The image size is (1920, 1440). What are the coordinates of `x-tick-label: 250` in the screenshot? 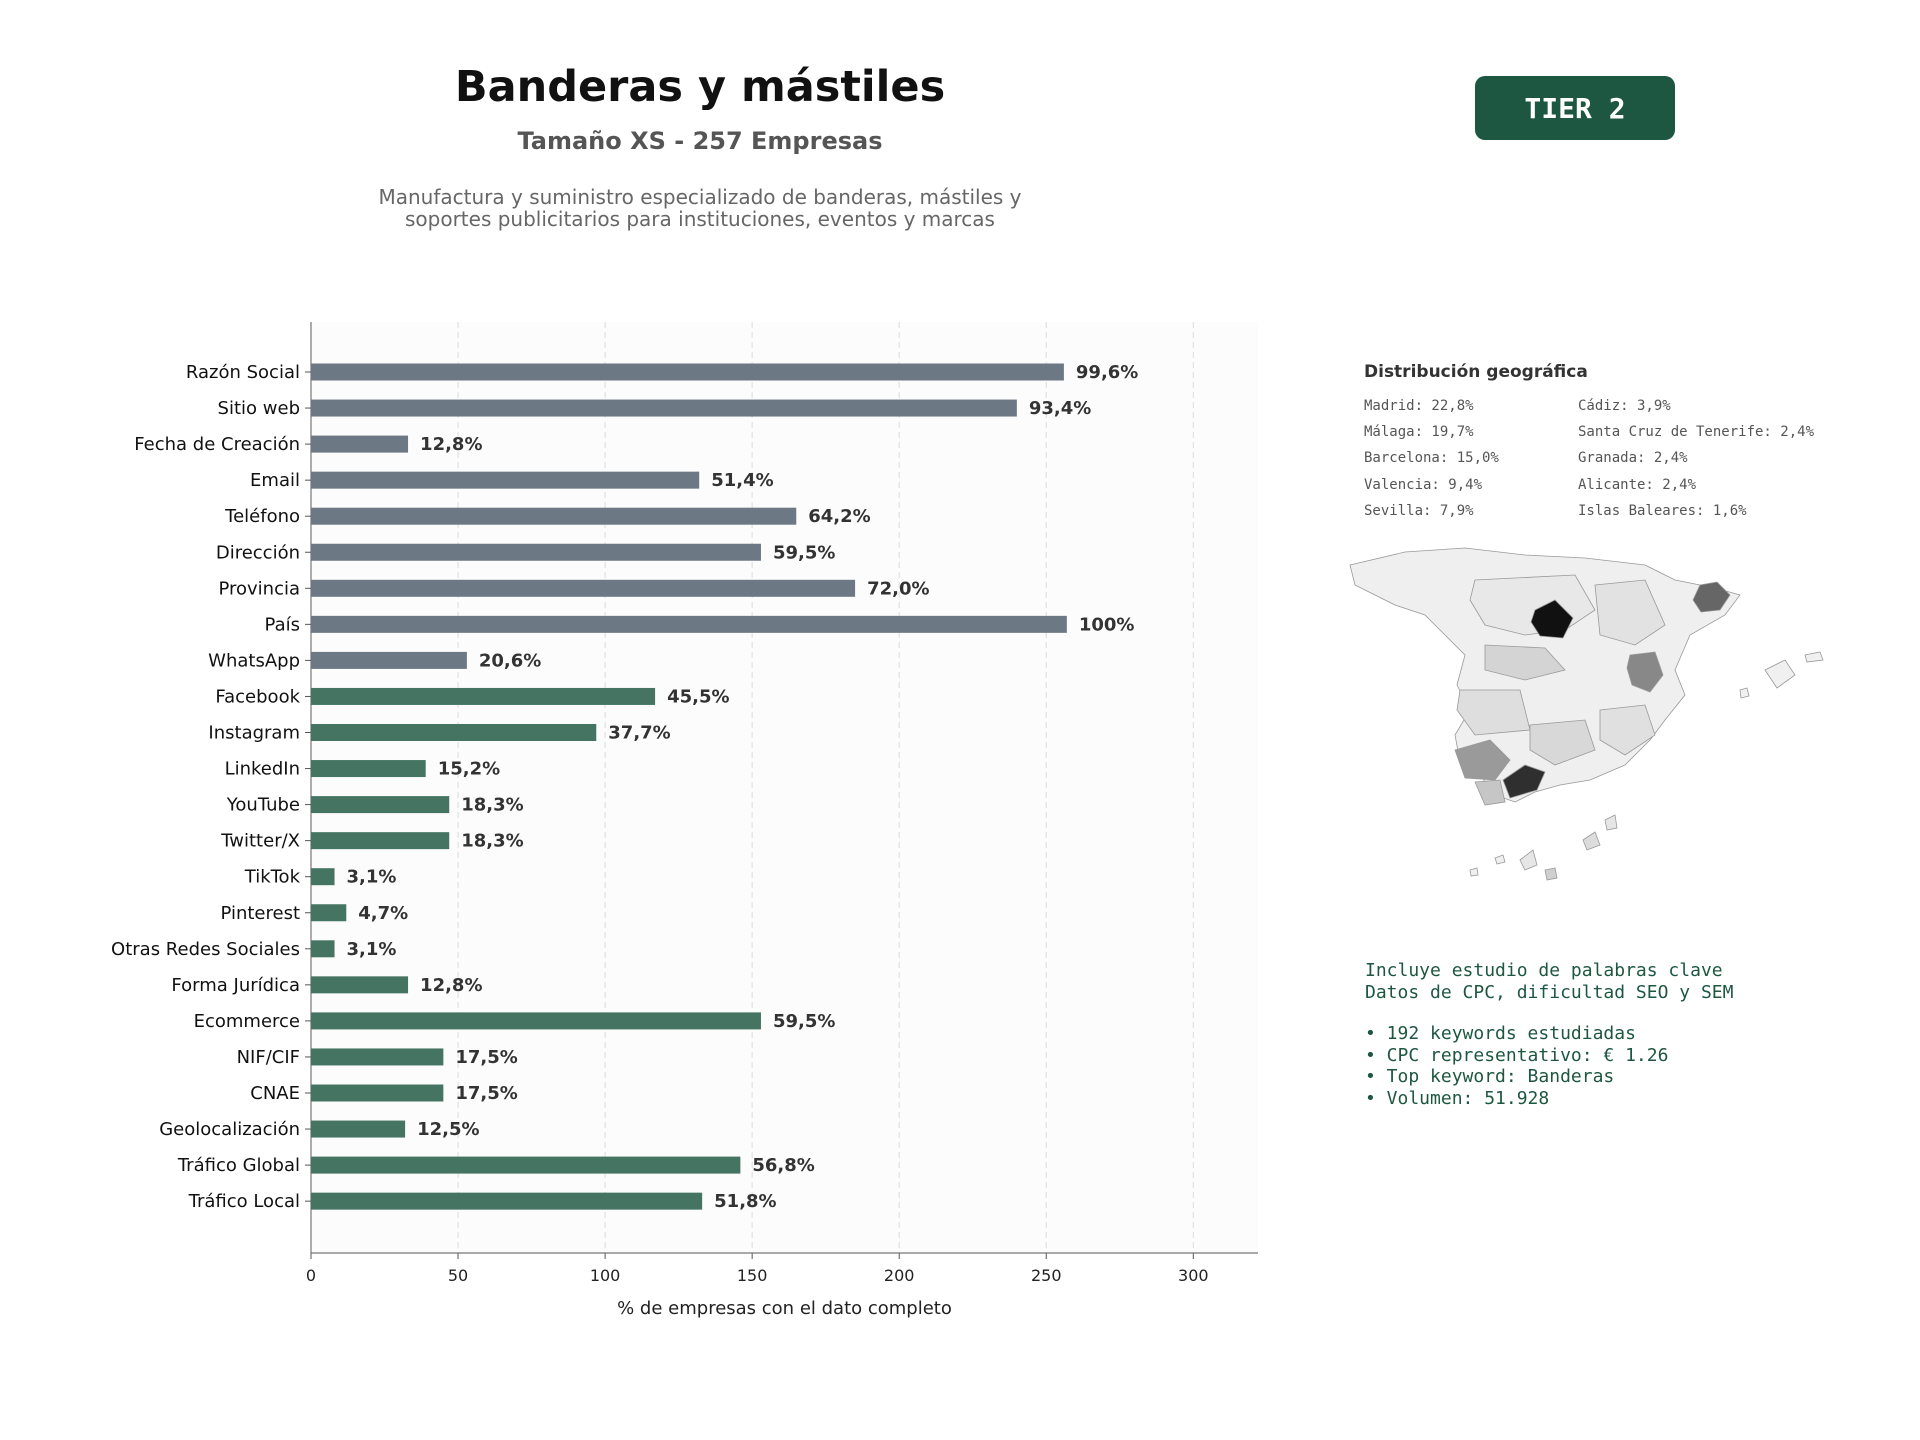 It's located at (1046, 1275).